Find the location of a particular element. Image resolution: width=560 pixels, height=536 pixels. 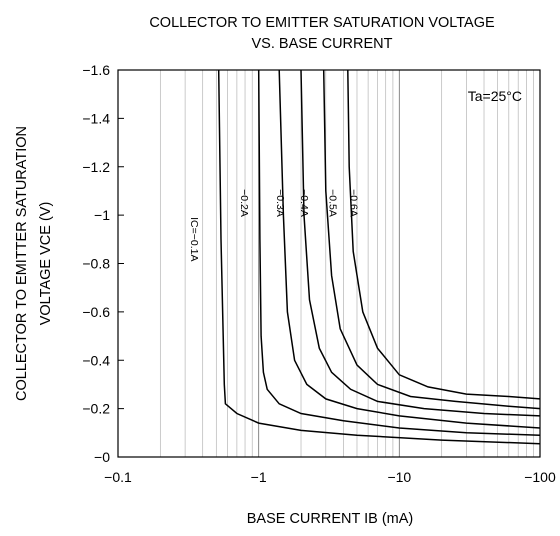

y-tick-label: −1.2 is located at coordinates (96, 167).